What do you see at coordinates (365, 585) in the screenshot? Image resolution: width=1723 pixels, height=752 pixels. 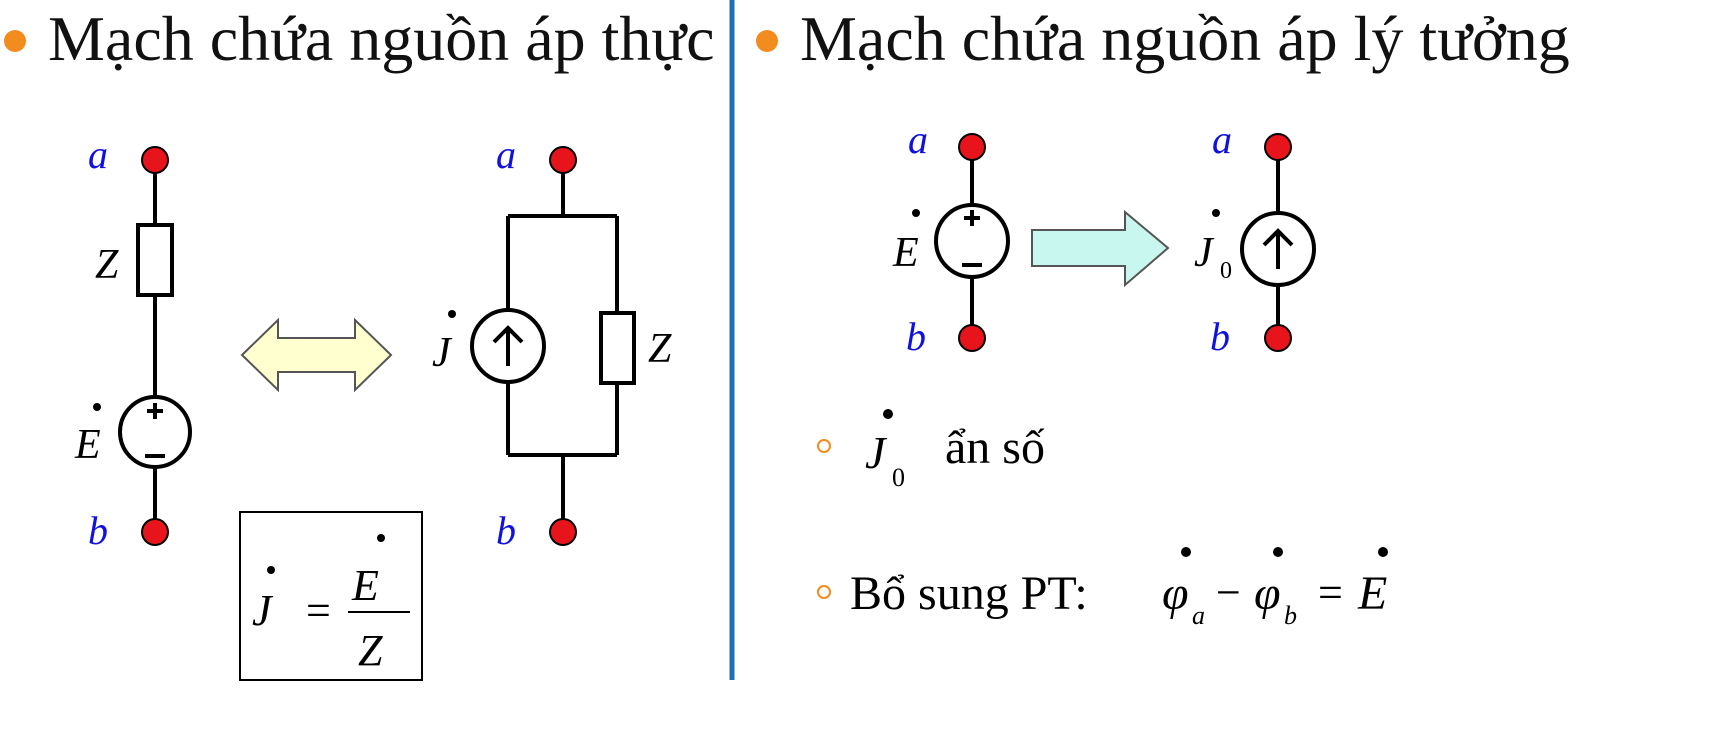 I see `formula-numerator: E` at bounding box center [365, 585].